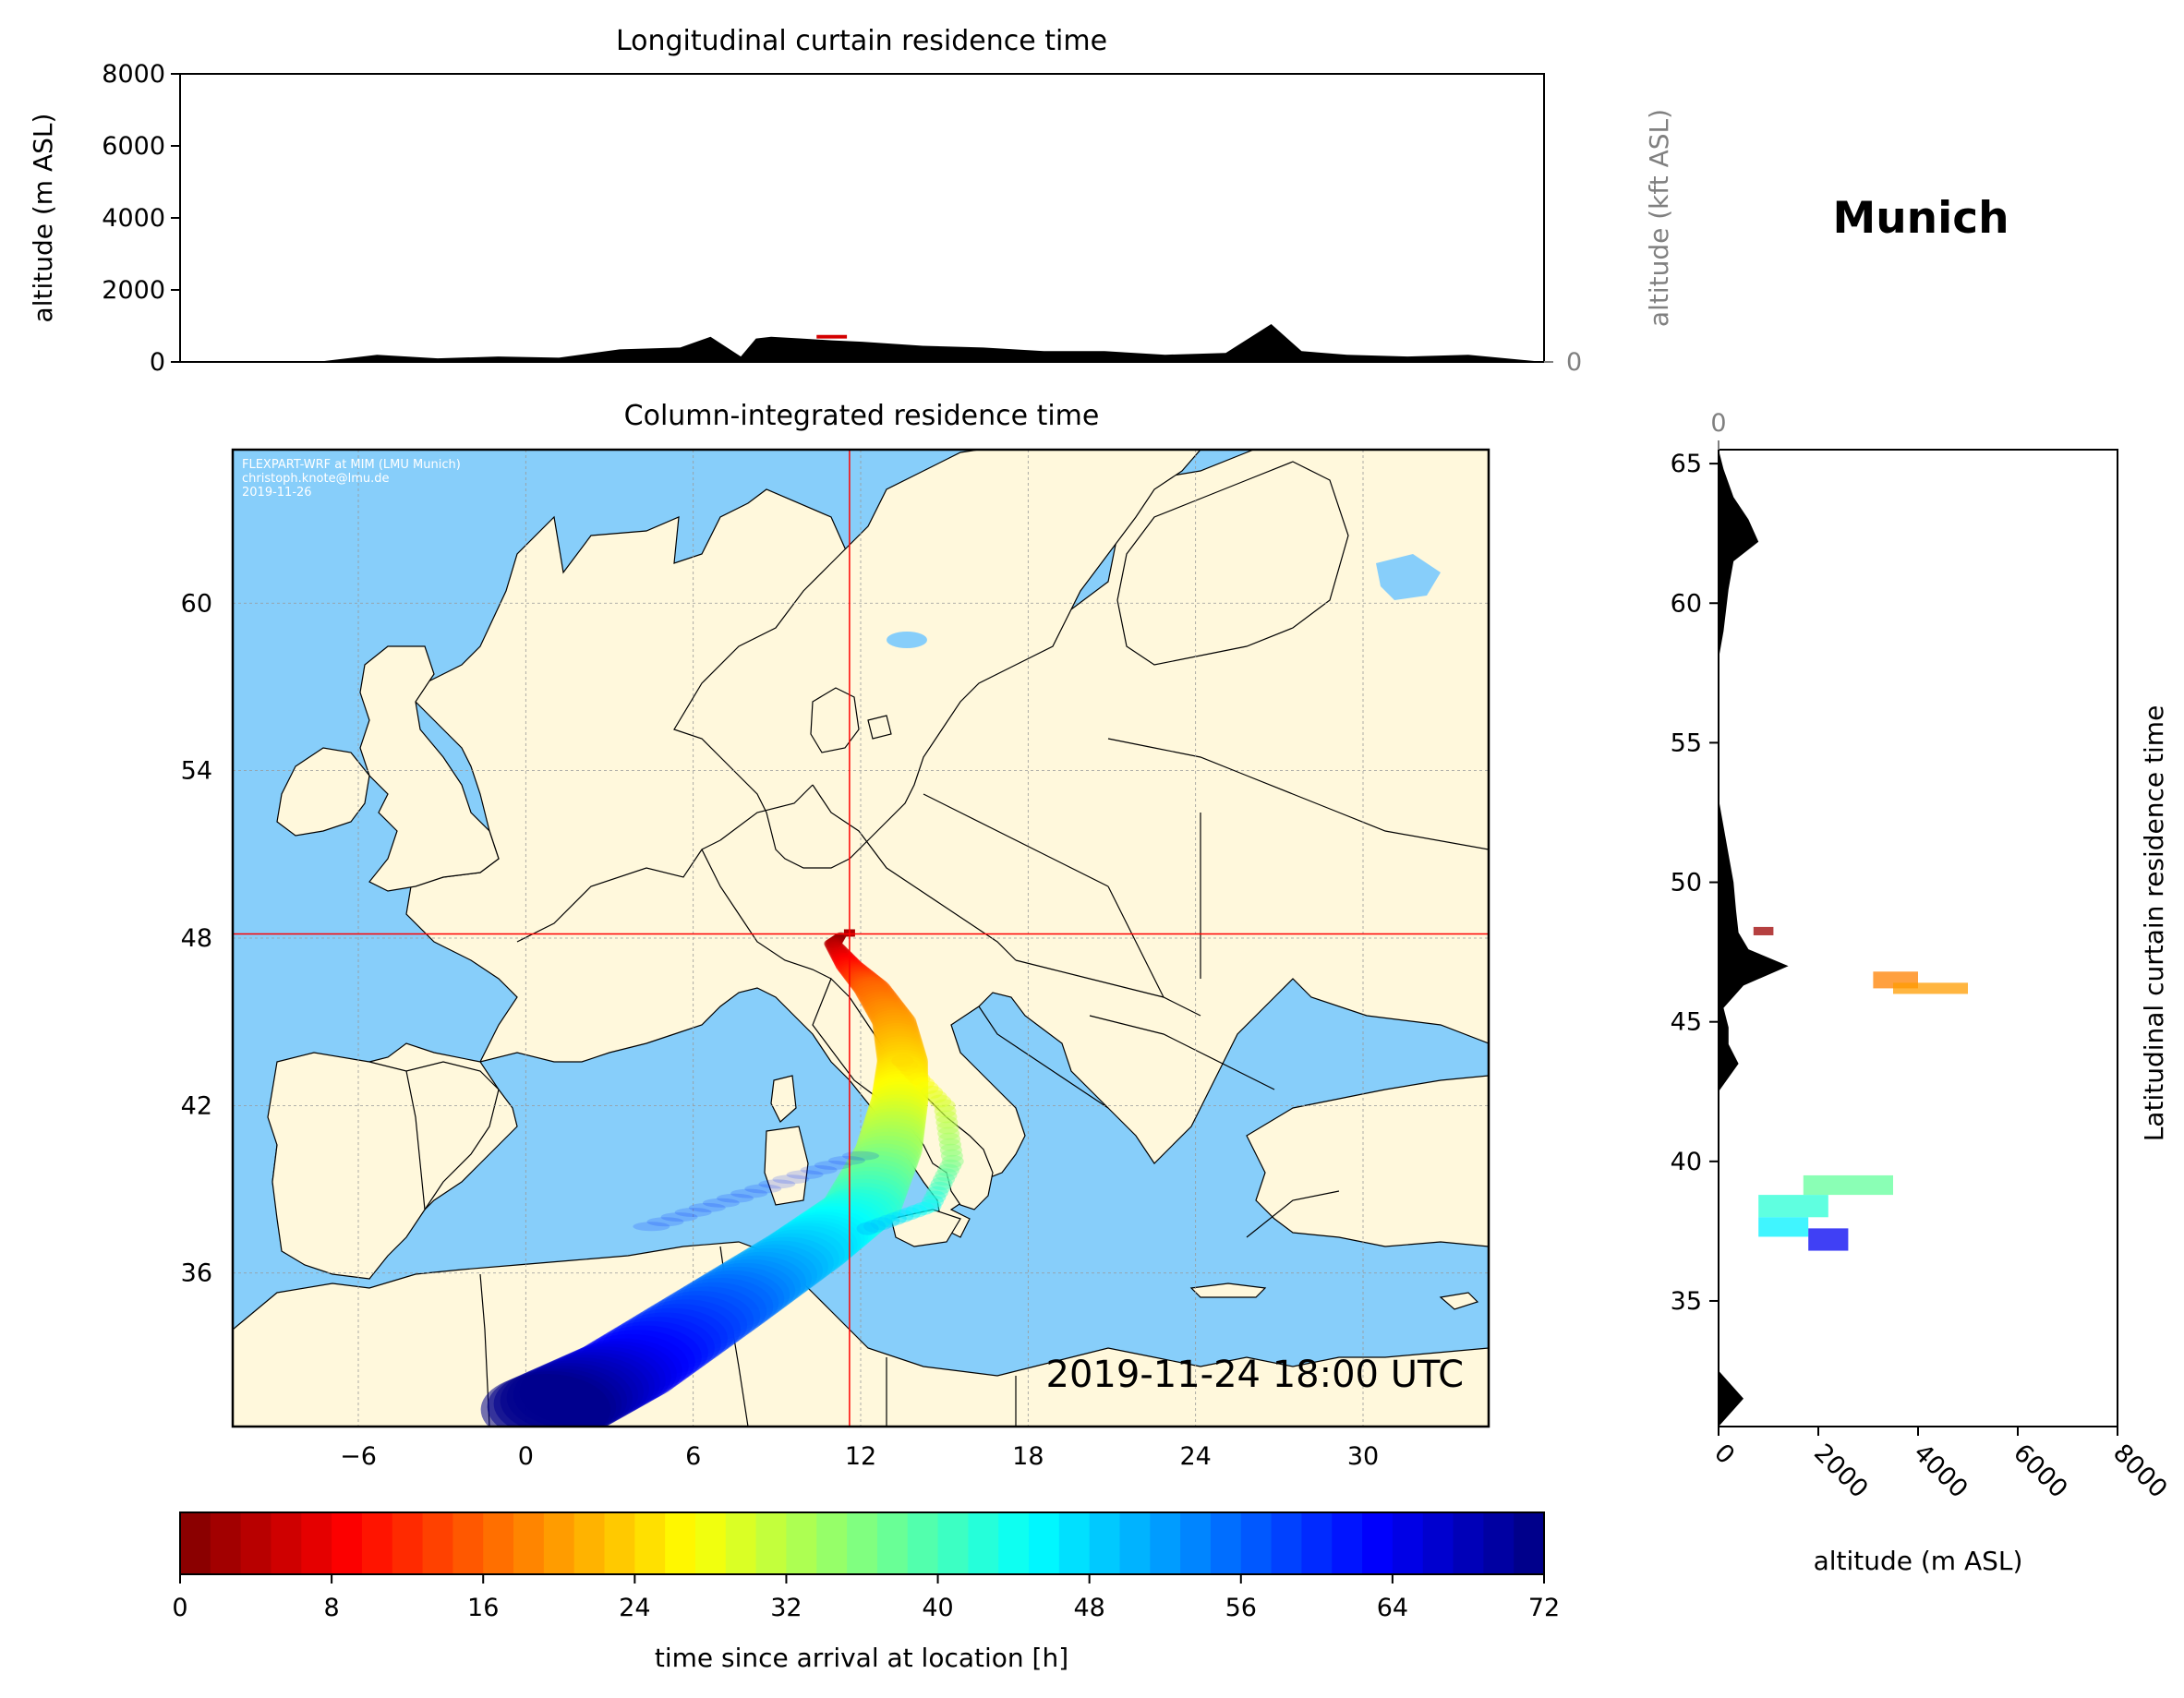  What do you see at coordinates (1363, 1456) in the screenshot?
I see `map-x-tick-label: 30` at bounding box center [1363, 1456].